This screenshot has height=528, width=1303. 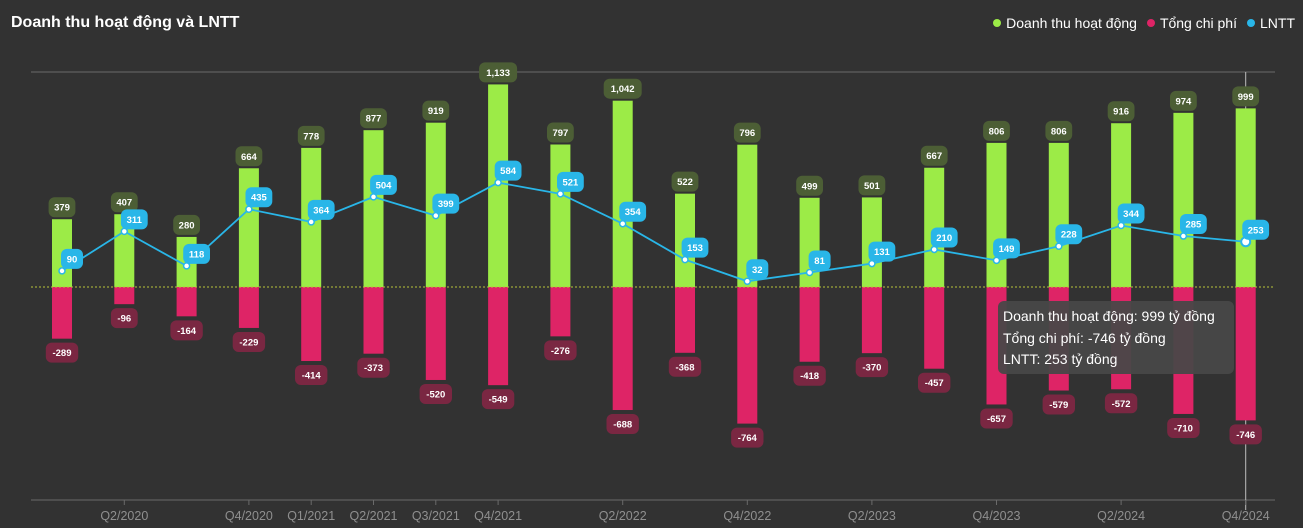 I want to click on pretax-profit-label: 149, so click(x=1007, y=249).